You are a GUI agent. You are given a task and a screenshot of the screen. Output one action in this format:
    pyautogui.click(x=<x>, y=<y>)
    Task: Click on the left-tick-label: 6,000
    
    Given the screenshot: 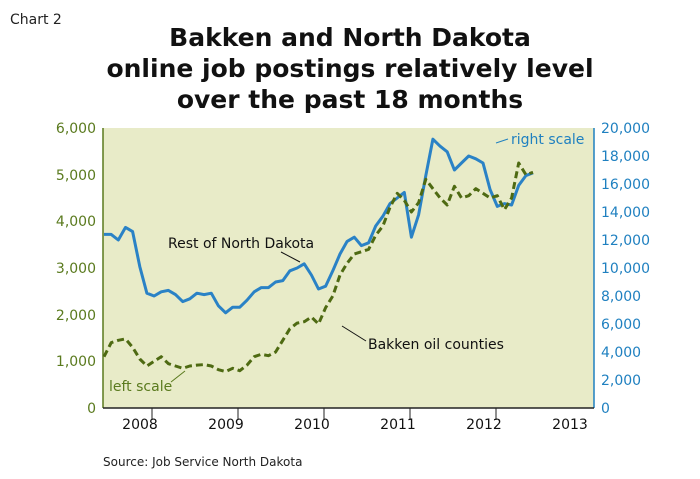 What is the action you would take?
    pyautogui.click(x=76, y=129)
    